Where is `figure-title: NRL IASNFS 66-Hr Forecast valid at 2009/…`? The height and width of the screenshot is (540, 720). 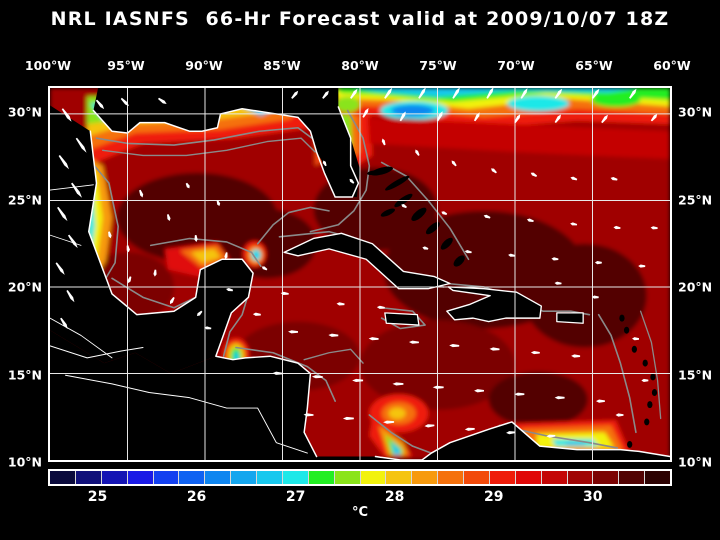
figure-title: NRL IASNFS 66-Hr Forecast valid at 2009/… is located at coordinates (360, 19).